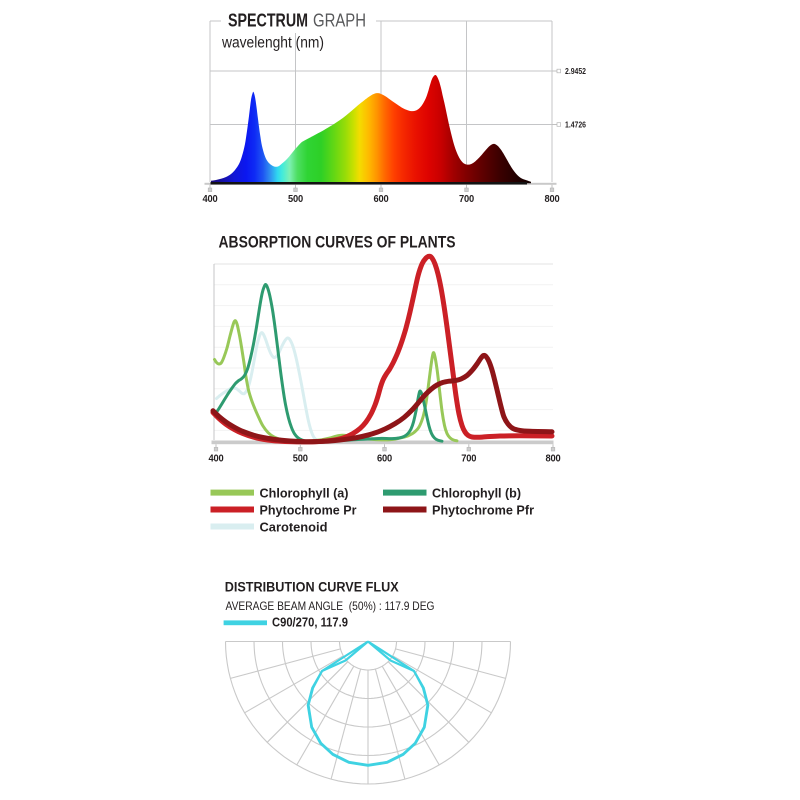 The image size is (800, 800). What do you see at coordinates (483, 510) in the screenshot?
I see `svg-text: Phytochrome Pfr` at bounding box center [483, 510].